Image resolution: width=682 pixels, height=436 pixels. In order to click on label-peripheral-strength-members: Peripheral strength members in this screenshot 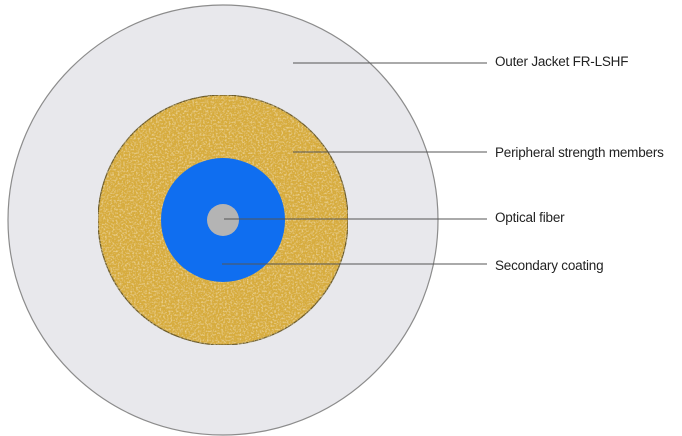, I will do `click(579, 152)`.